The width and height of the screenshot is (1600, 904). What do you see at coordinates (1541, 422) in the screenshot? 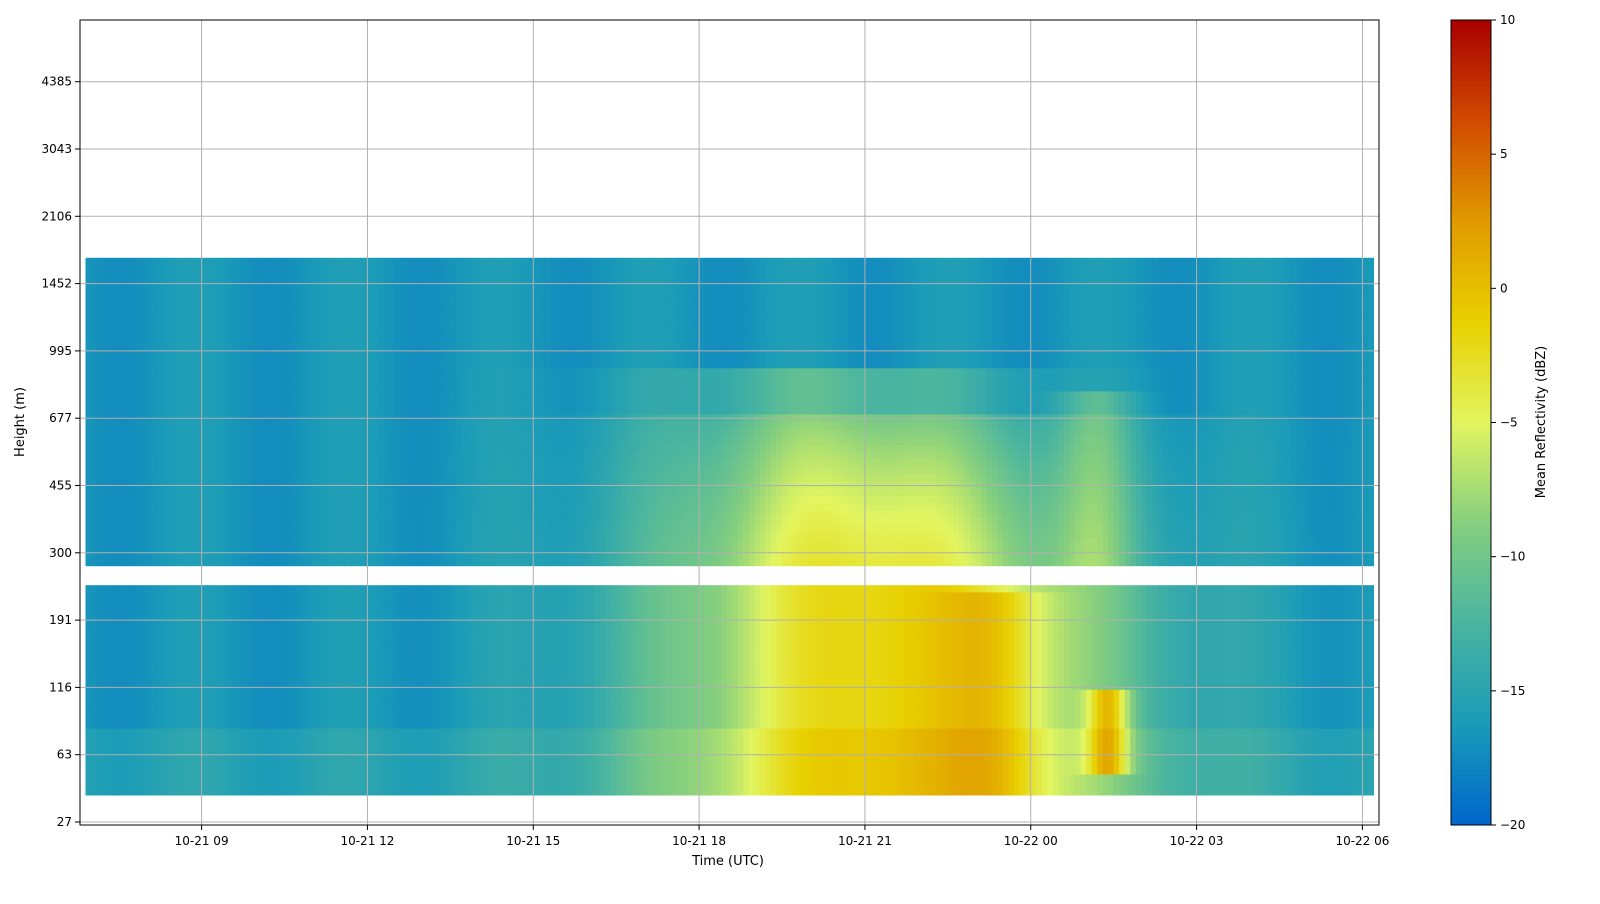
I see `colorbar-label: Mean Reflectivity (dBZ)` at bounding box center [1541, 422].